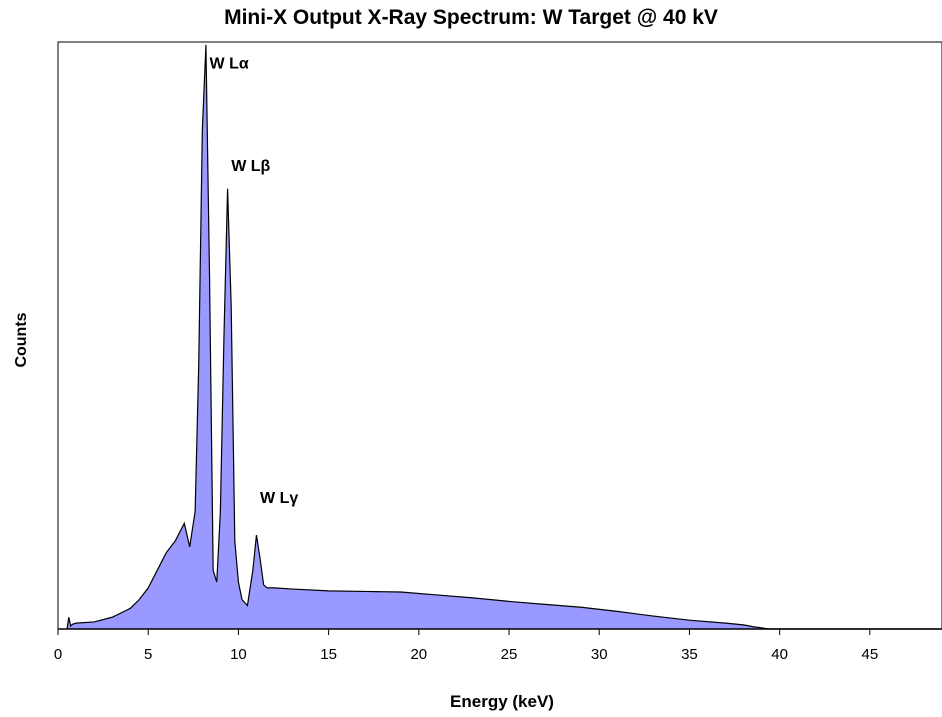 This screenshot has height=717, width=942. Describe the element at coordinates (779, 654) in the screenshot. I see `x-tick-label-40: 40` at that location.